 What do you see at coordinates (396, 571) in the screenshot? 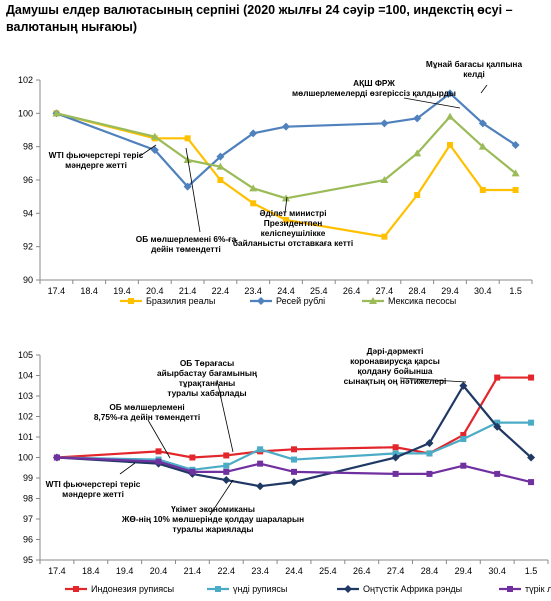
I see `x-tick-label: 27.4` at bounding box center [396, 571].